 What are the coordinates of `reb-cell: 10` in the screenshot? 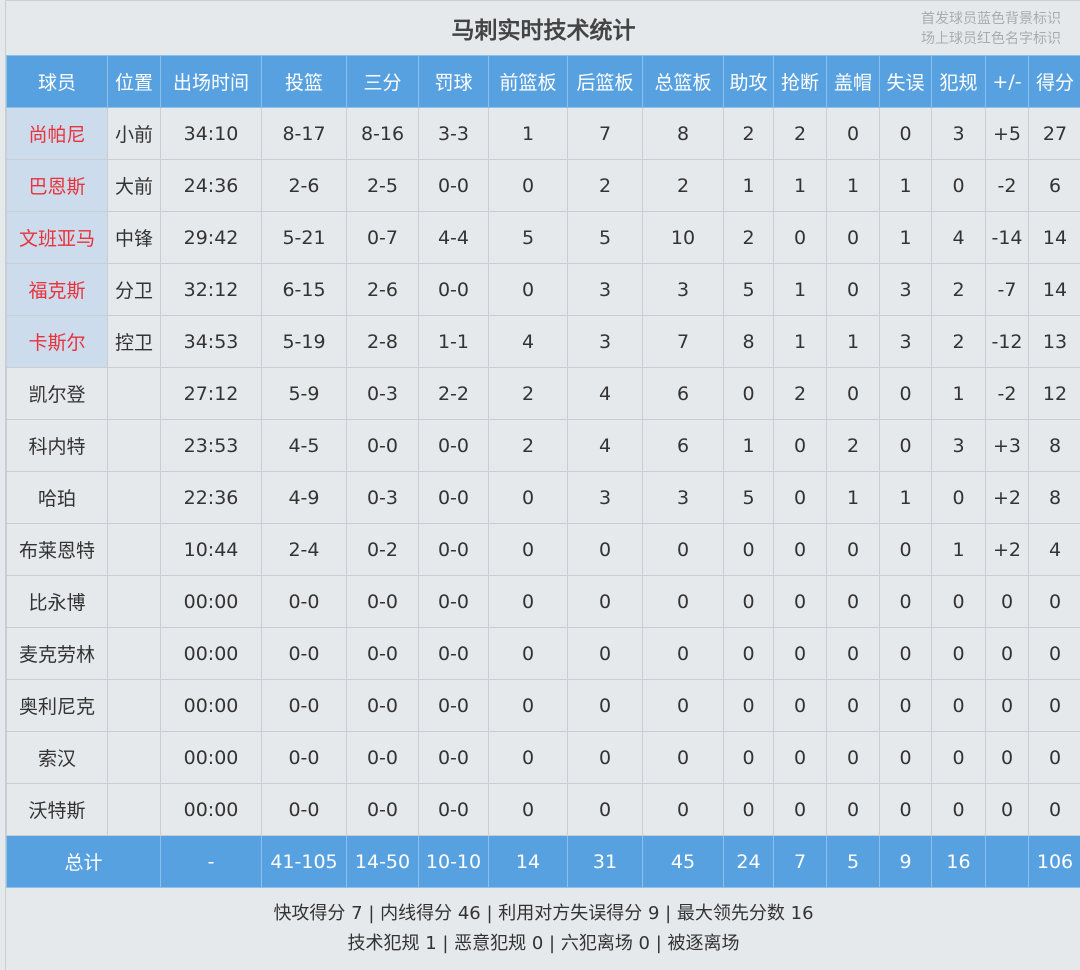 It's located at (683, 238).